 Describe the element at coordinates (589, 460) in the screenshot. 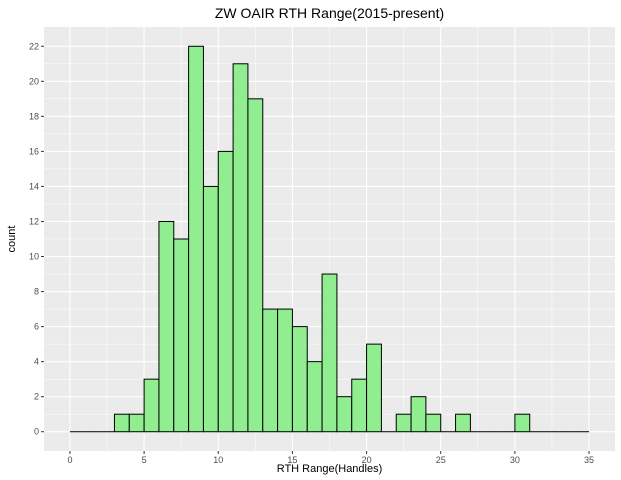

I see `x-tick-label: 35` at that location.